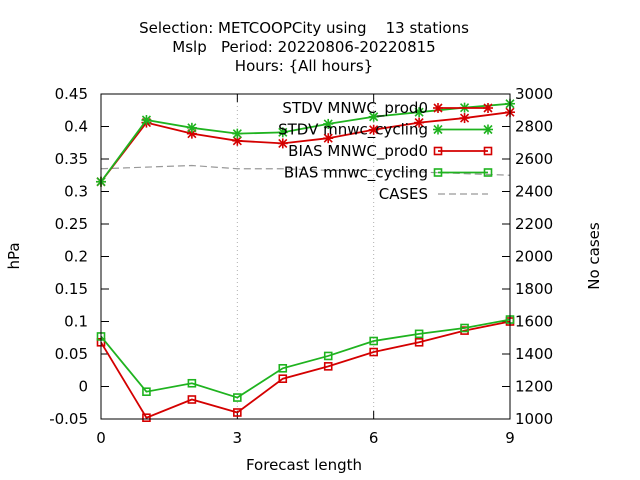  What do you see at coordinates (71, 289) in the screenshot?
I see `y-tick-label: 0.15` at bounding box center [71, 289].